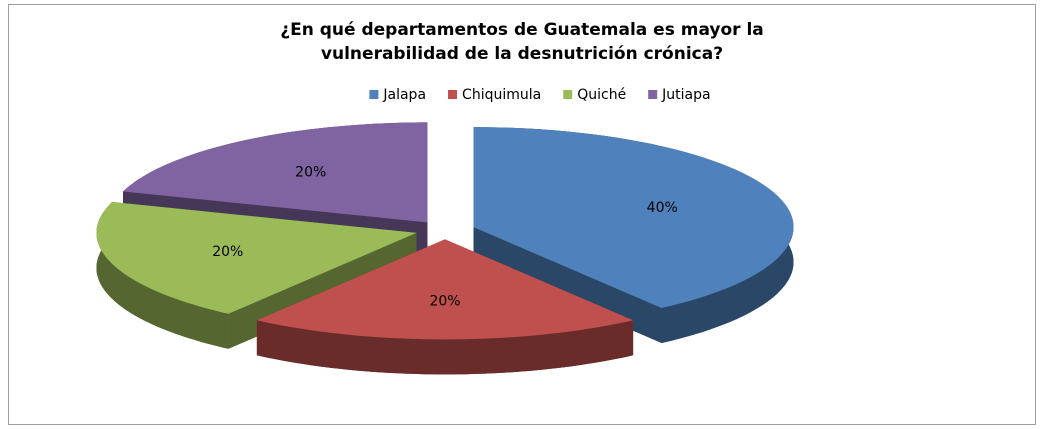 The height and width of the screenshot is (429, 1044). I want to click on legend-label: Chiquimula, so click(501, 95).